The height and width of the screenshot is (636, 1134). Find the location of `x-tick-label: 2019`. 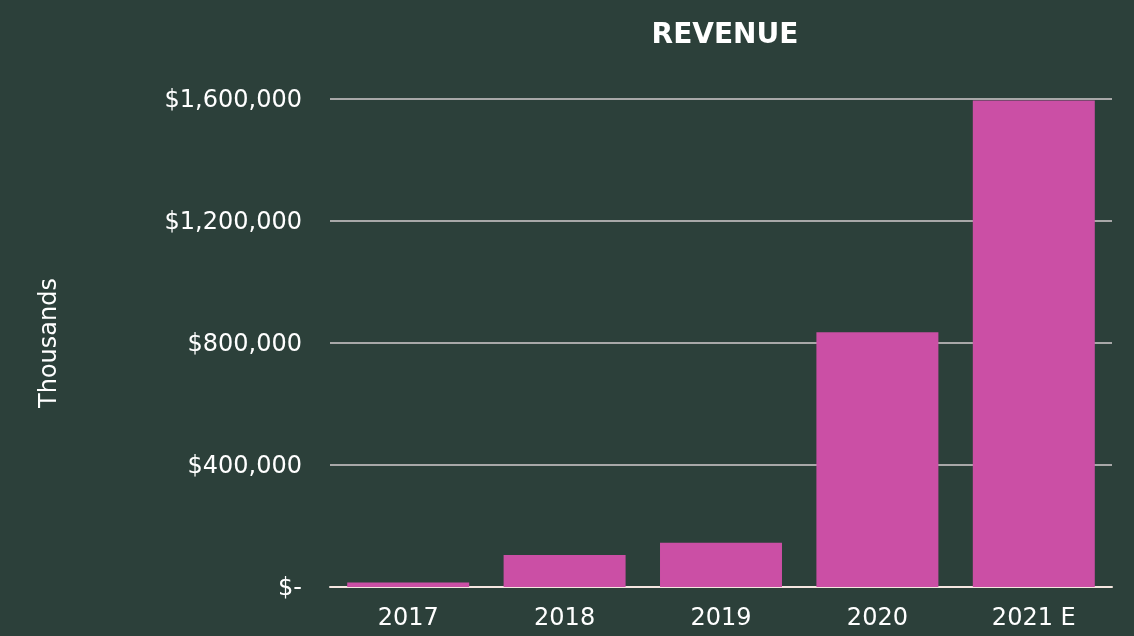

x-tick-label: 2019 is located at coordinates (721, 617).